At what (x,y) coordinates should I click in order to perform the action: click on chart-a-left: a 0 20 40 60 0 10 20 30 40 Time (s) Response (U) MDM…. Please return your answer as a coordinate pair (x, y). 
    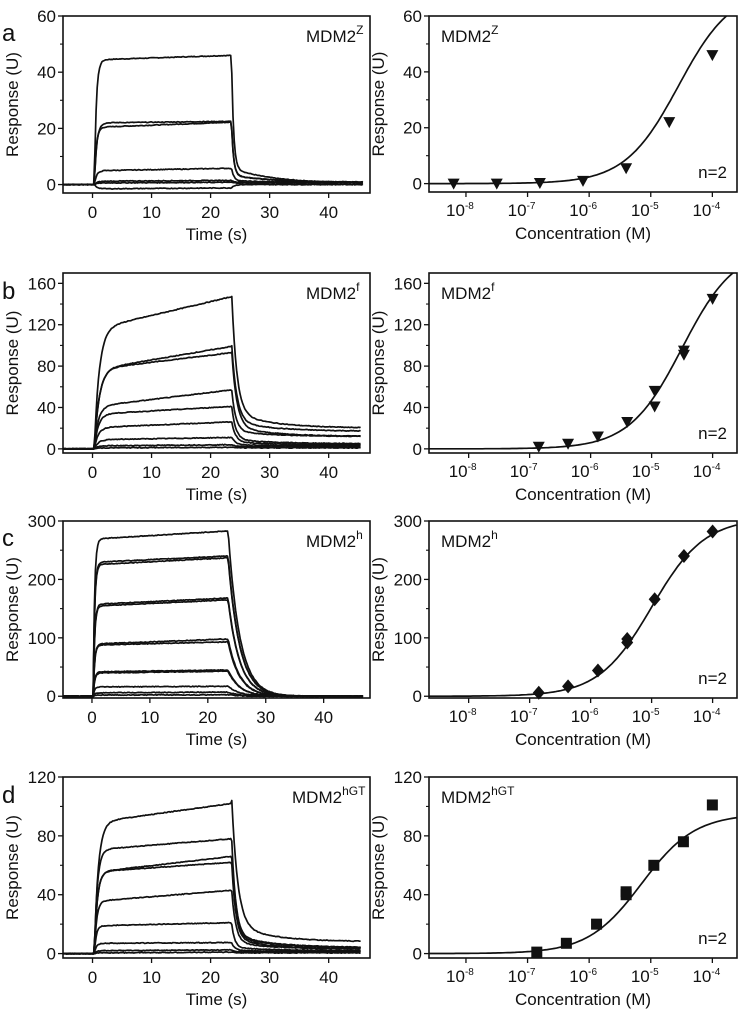
    Looking at the image, I should click on (186, 125).